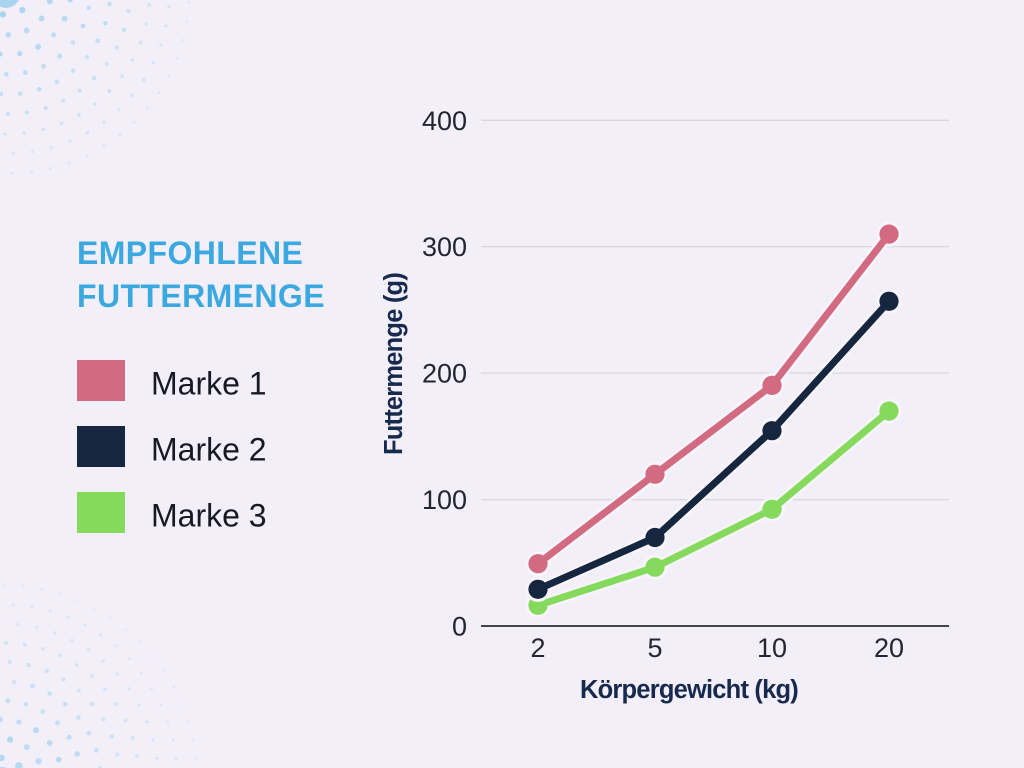  What do you see at coordinates (444, 121) in the screenshot?
I see `svg-text: 400` at bounding box center [444, 121].